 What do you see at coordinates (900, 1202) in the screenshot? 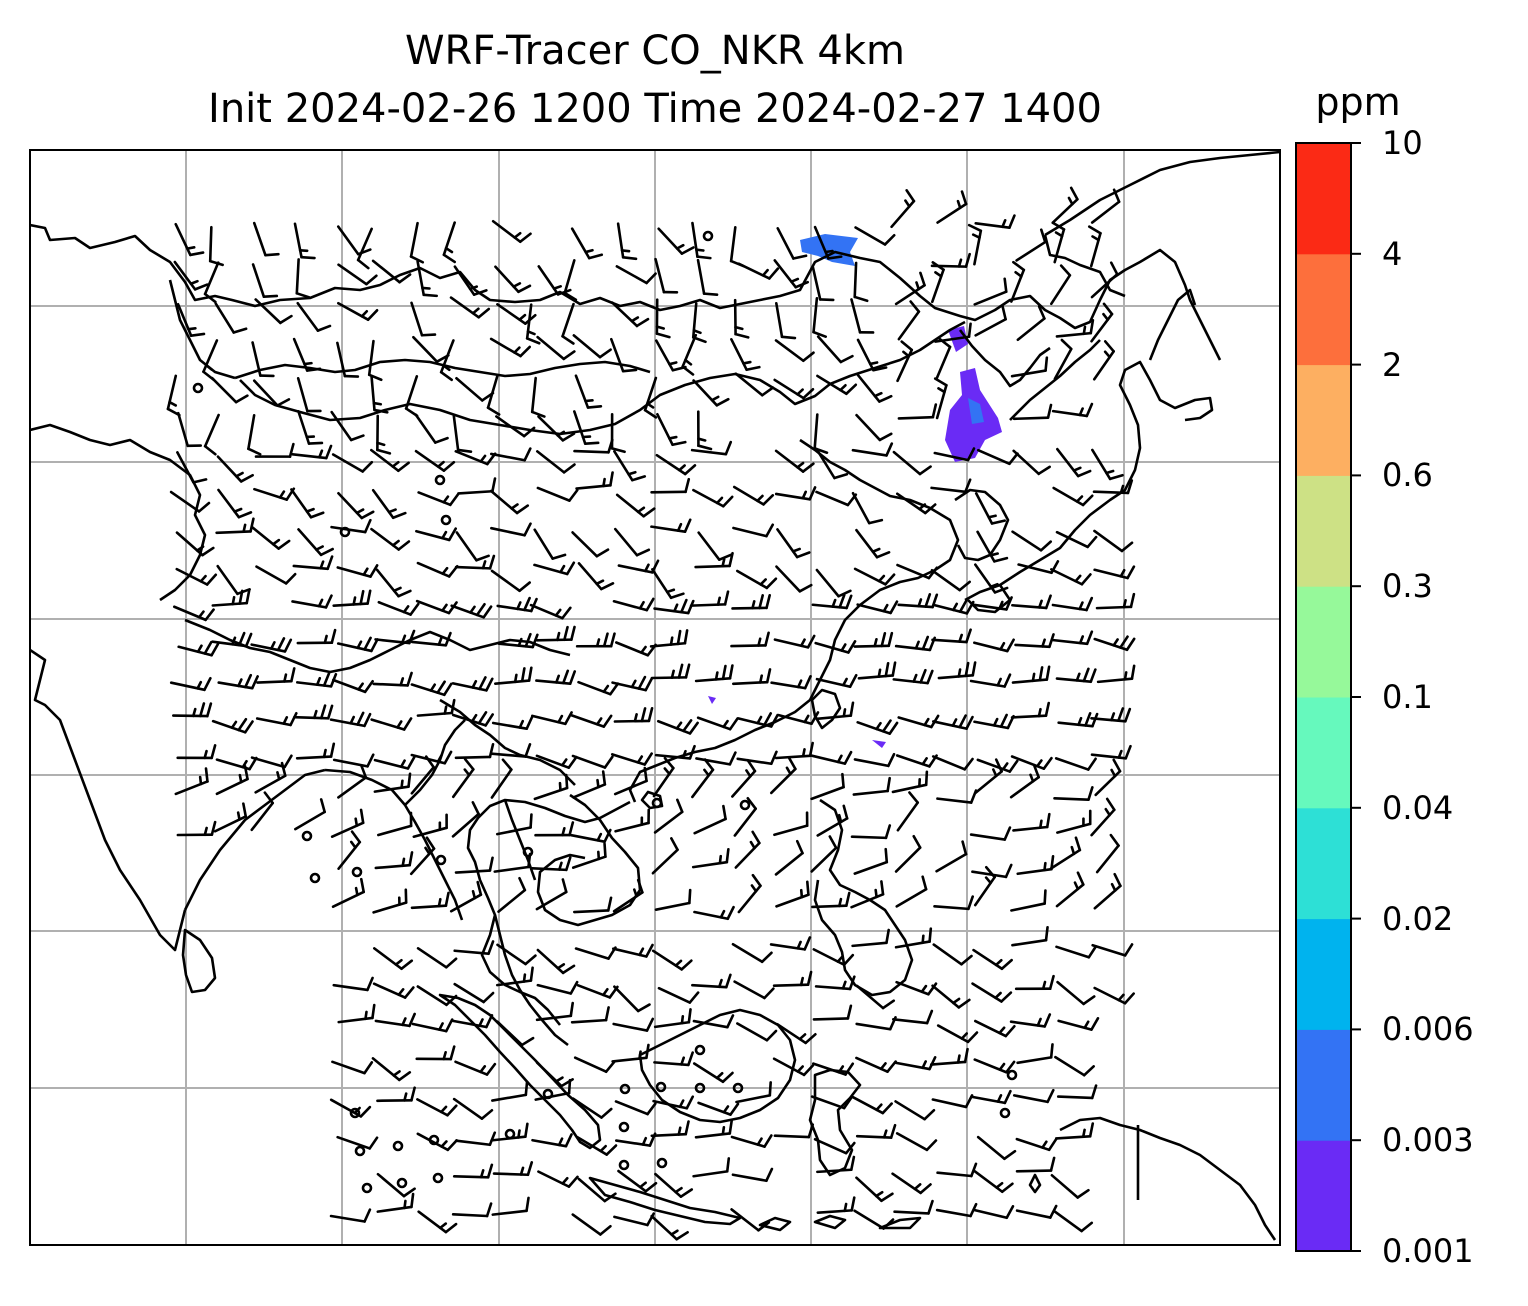
I see `coastline-small-islands` at bounding box center [900, 1202].